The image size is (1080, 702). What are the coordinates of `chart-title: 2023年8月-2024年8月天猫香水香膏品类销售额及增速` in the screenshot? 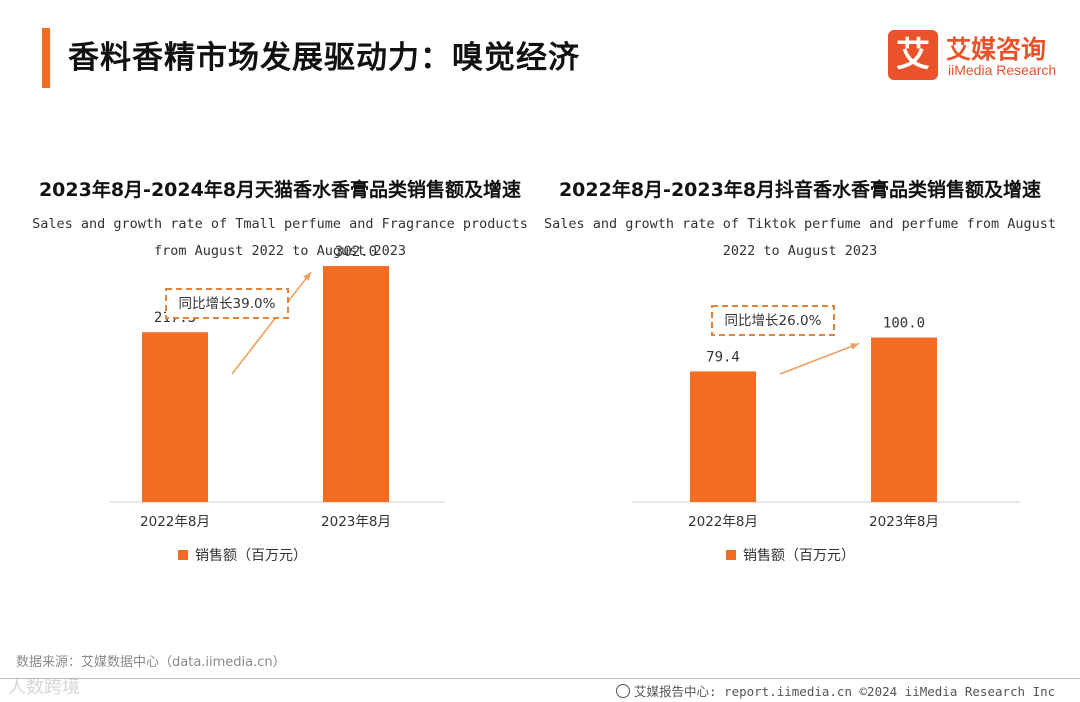 It's located at (280, 190).